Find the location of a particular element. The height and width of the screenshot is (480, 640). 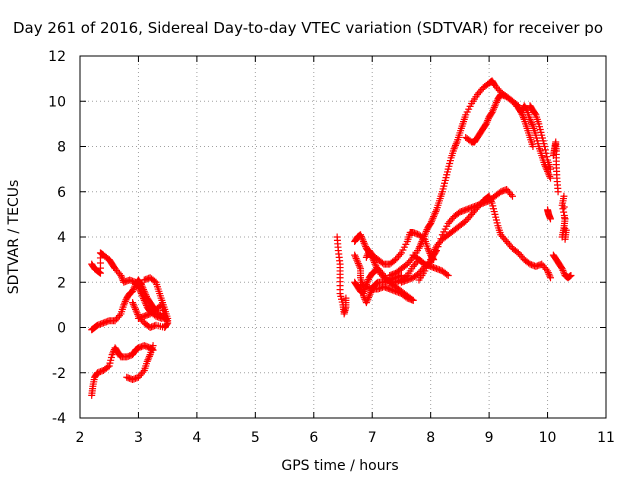

x-tick-label: 8 is located at coordinates (430, 438).